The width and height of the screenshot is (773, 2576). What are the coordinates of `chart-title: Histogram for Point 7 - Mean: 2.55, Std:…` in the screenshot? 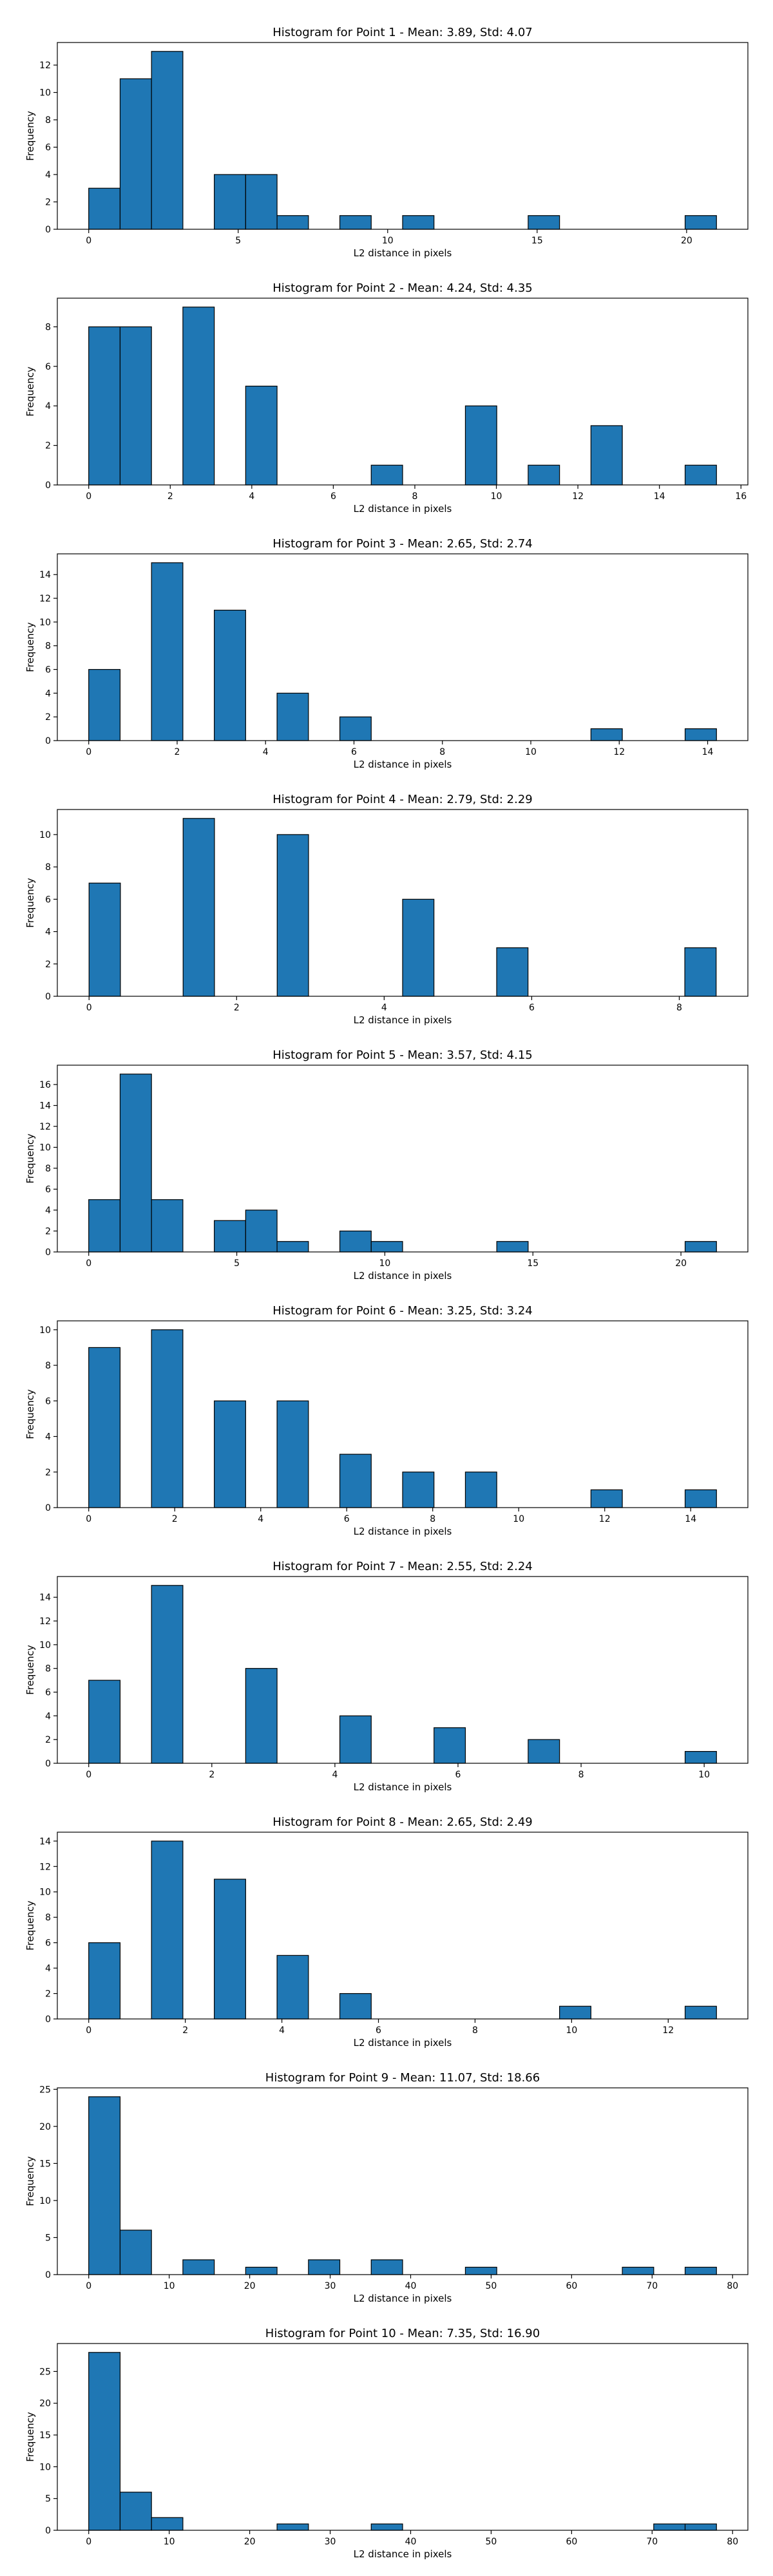 It's located at (402, 1566).